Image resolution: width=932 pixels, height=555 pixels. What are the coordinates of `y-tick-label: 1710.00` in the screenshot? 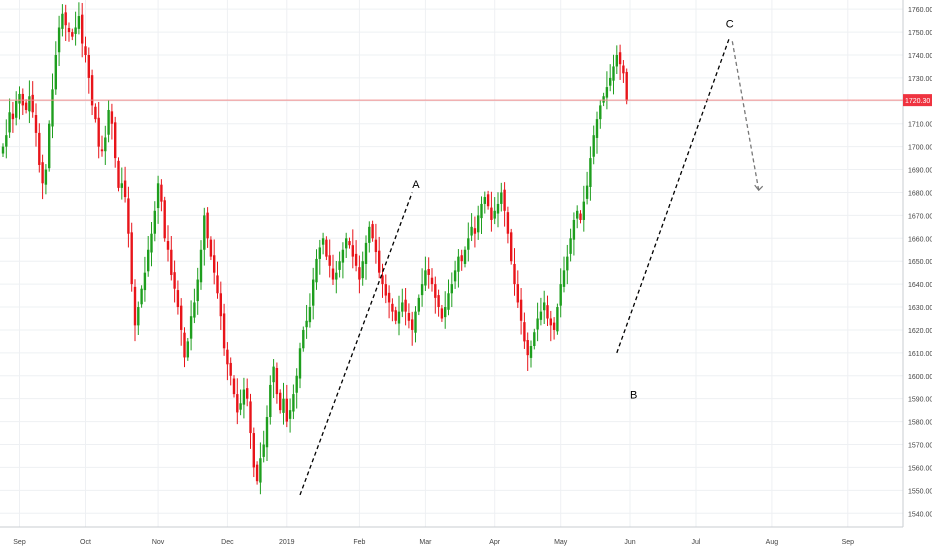 It's located at (920, 125).